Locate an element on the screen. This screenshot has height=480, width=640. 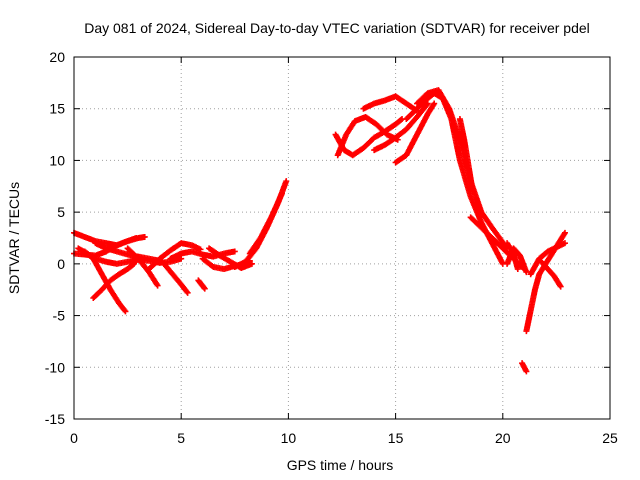
x-axis-label: GPS time / hours is located at coordinates (340, 465).